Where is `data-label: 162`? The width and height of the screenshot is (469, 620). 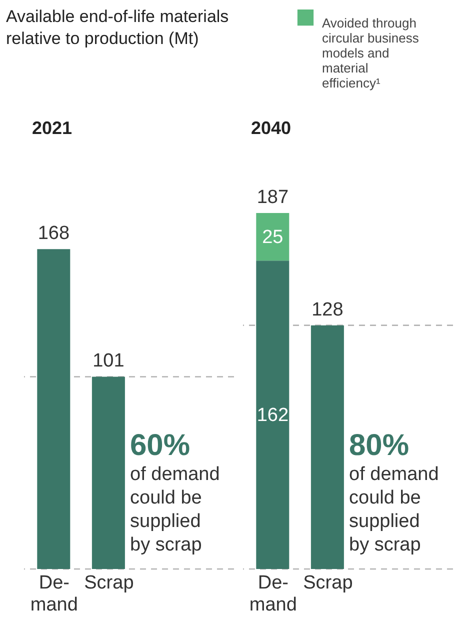
data-label: 162 is located at coordinates (272, 415).